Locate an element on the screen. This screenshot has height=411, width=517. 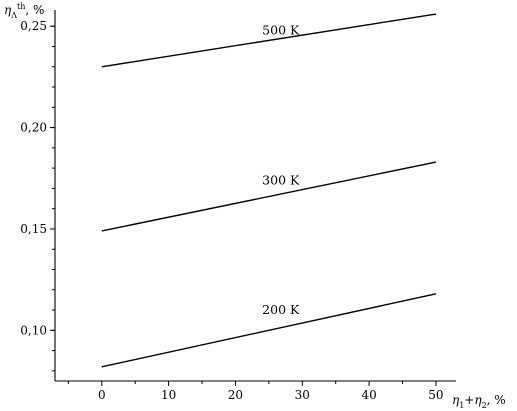
y-tick-label-1: 0,15 is located at coordinates (33, 229).